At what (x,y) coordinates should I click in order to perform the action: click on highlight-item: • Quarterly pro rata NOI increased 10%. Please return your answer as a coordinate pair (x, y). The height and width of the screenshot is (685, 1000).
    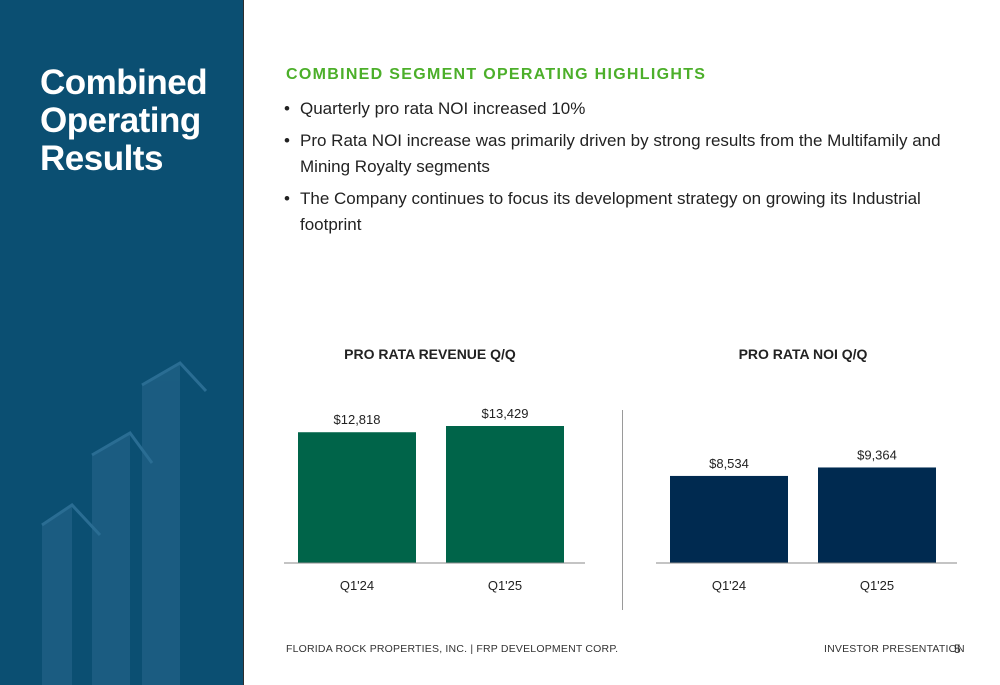
    Looking at the image, I should click on (622, 109).